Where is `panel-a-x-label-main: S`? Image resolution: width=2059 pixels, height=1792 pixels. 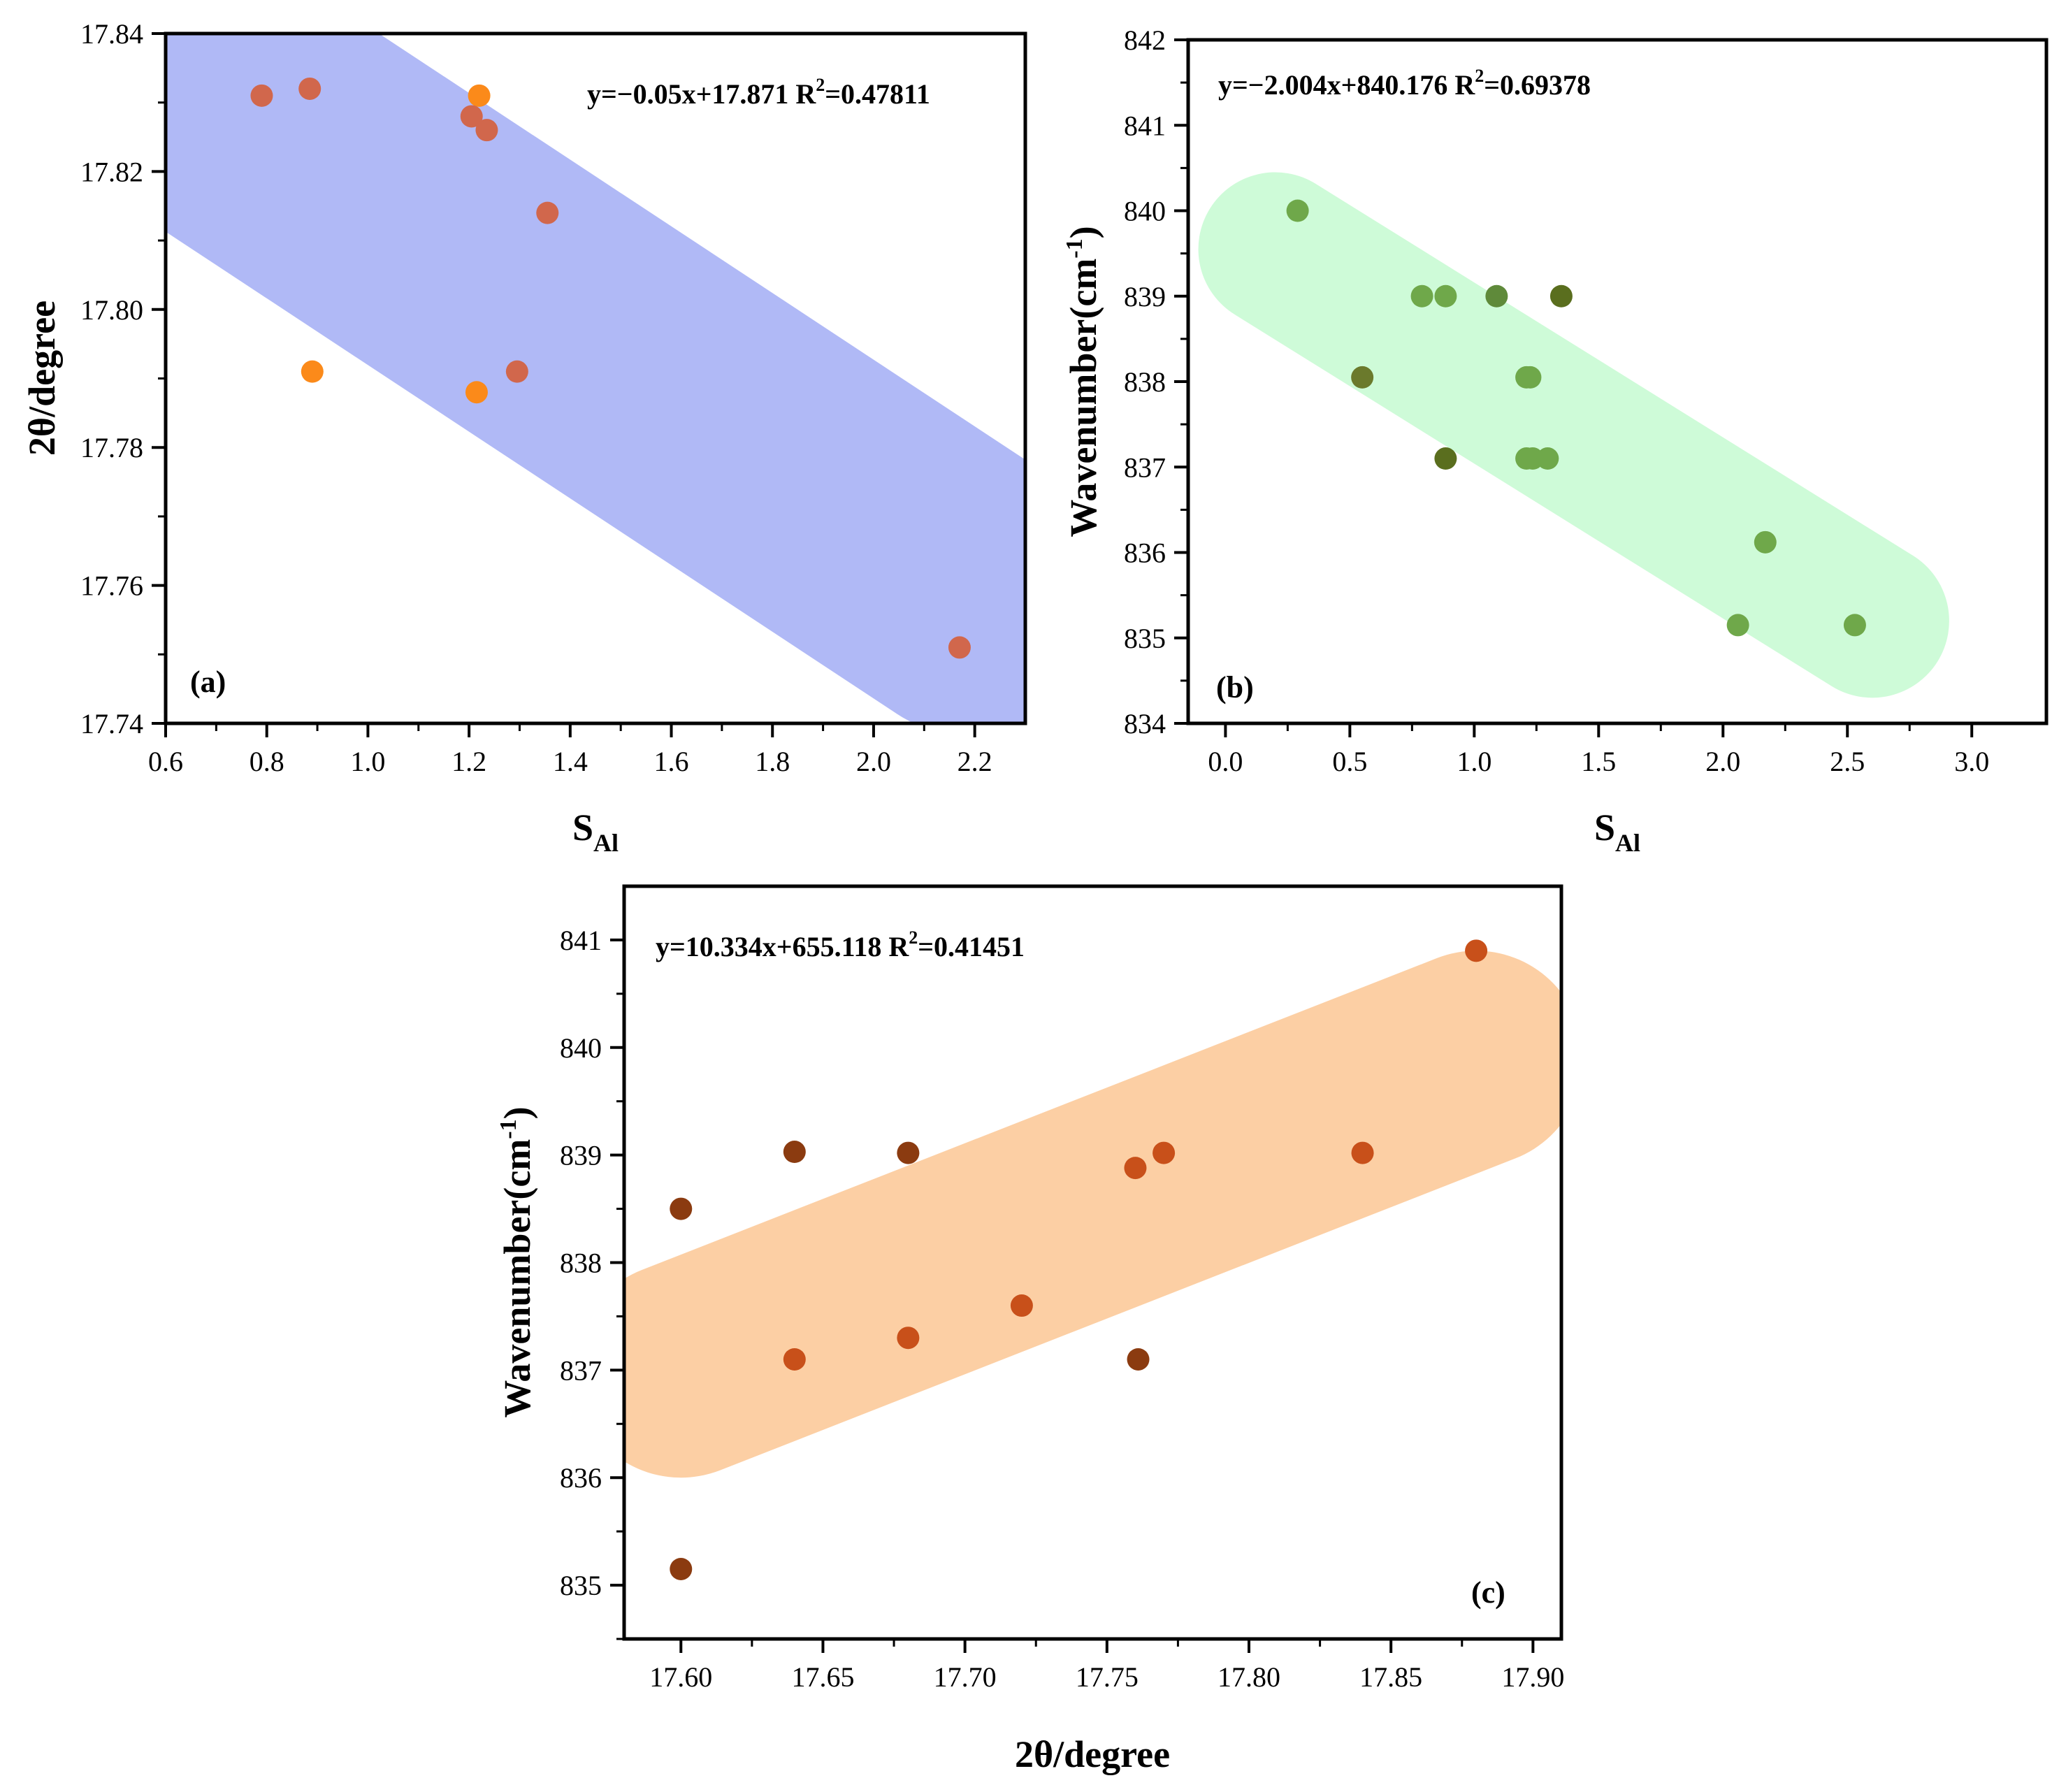 panel-a-x-label-main: S is located at coordinates (582, 827).